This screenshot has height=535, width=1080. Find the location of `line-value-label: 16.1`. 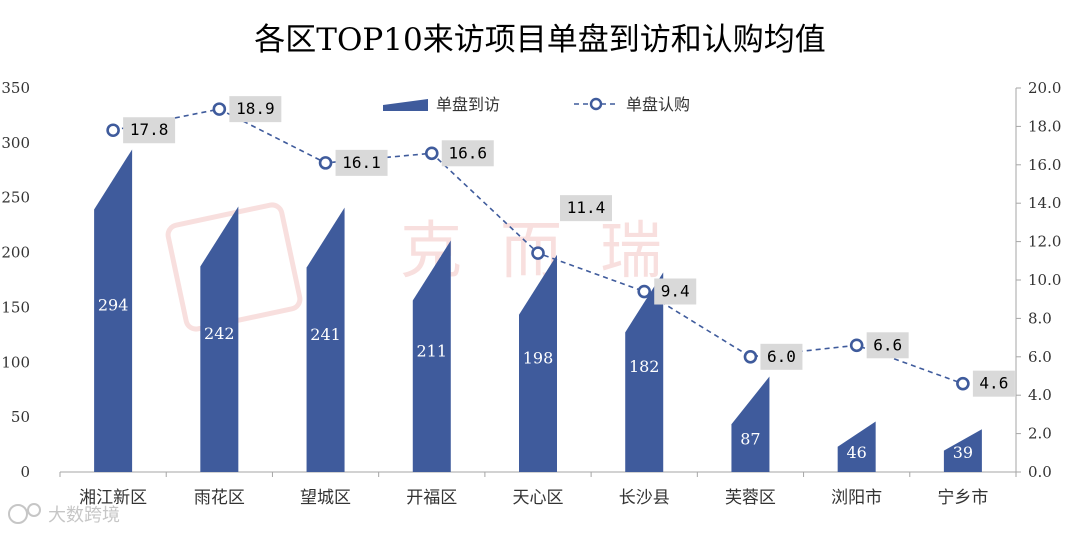

line-value-label: 16.1 is located at coordinates (361, 162).